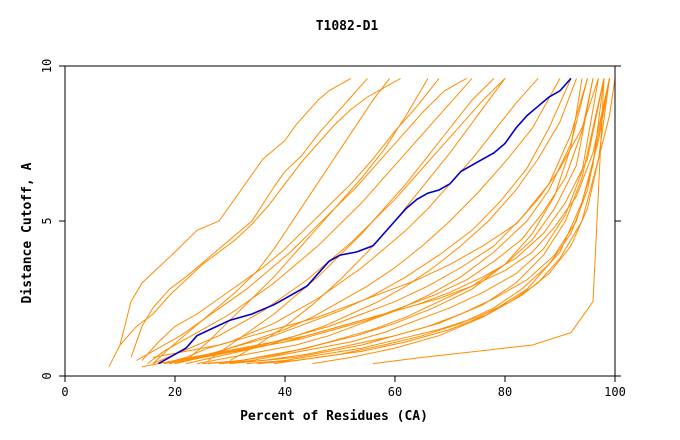  I want to click on chart-title: T1082-D1, so click(347, 26).